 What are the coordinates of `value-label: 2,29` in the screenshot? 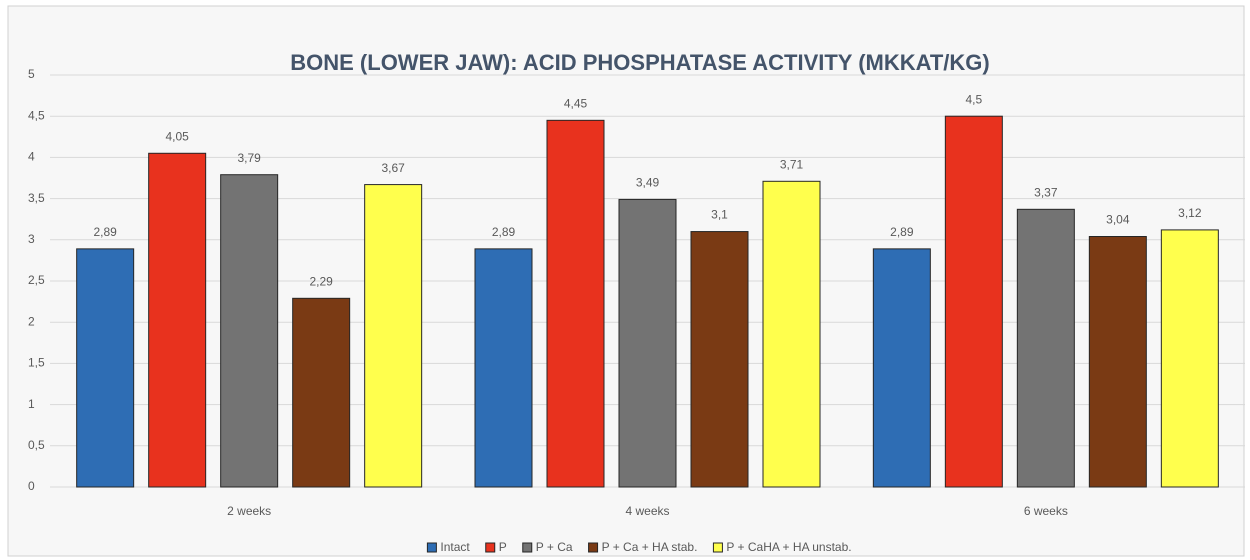 It's located at (321, 281).